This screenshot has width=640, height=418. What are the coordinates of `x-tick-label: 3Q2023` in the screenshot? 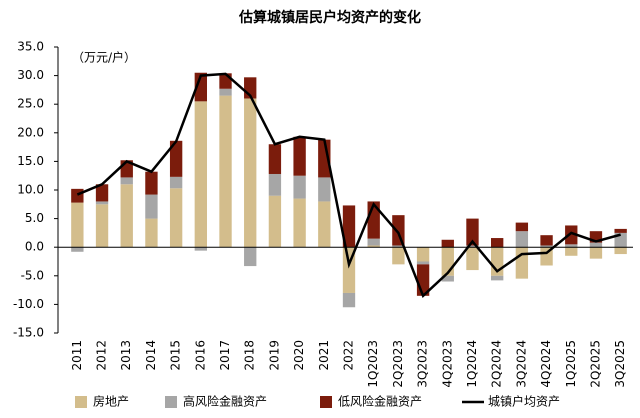 It's located at (423, 364).